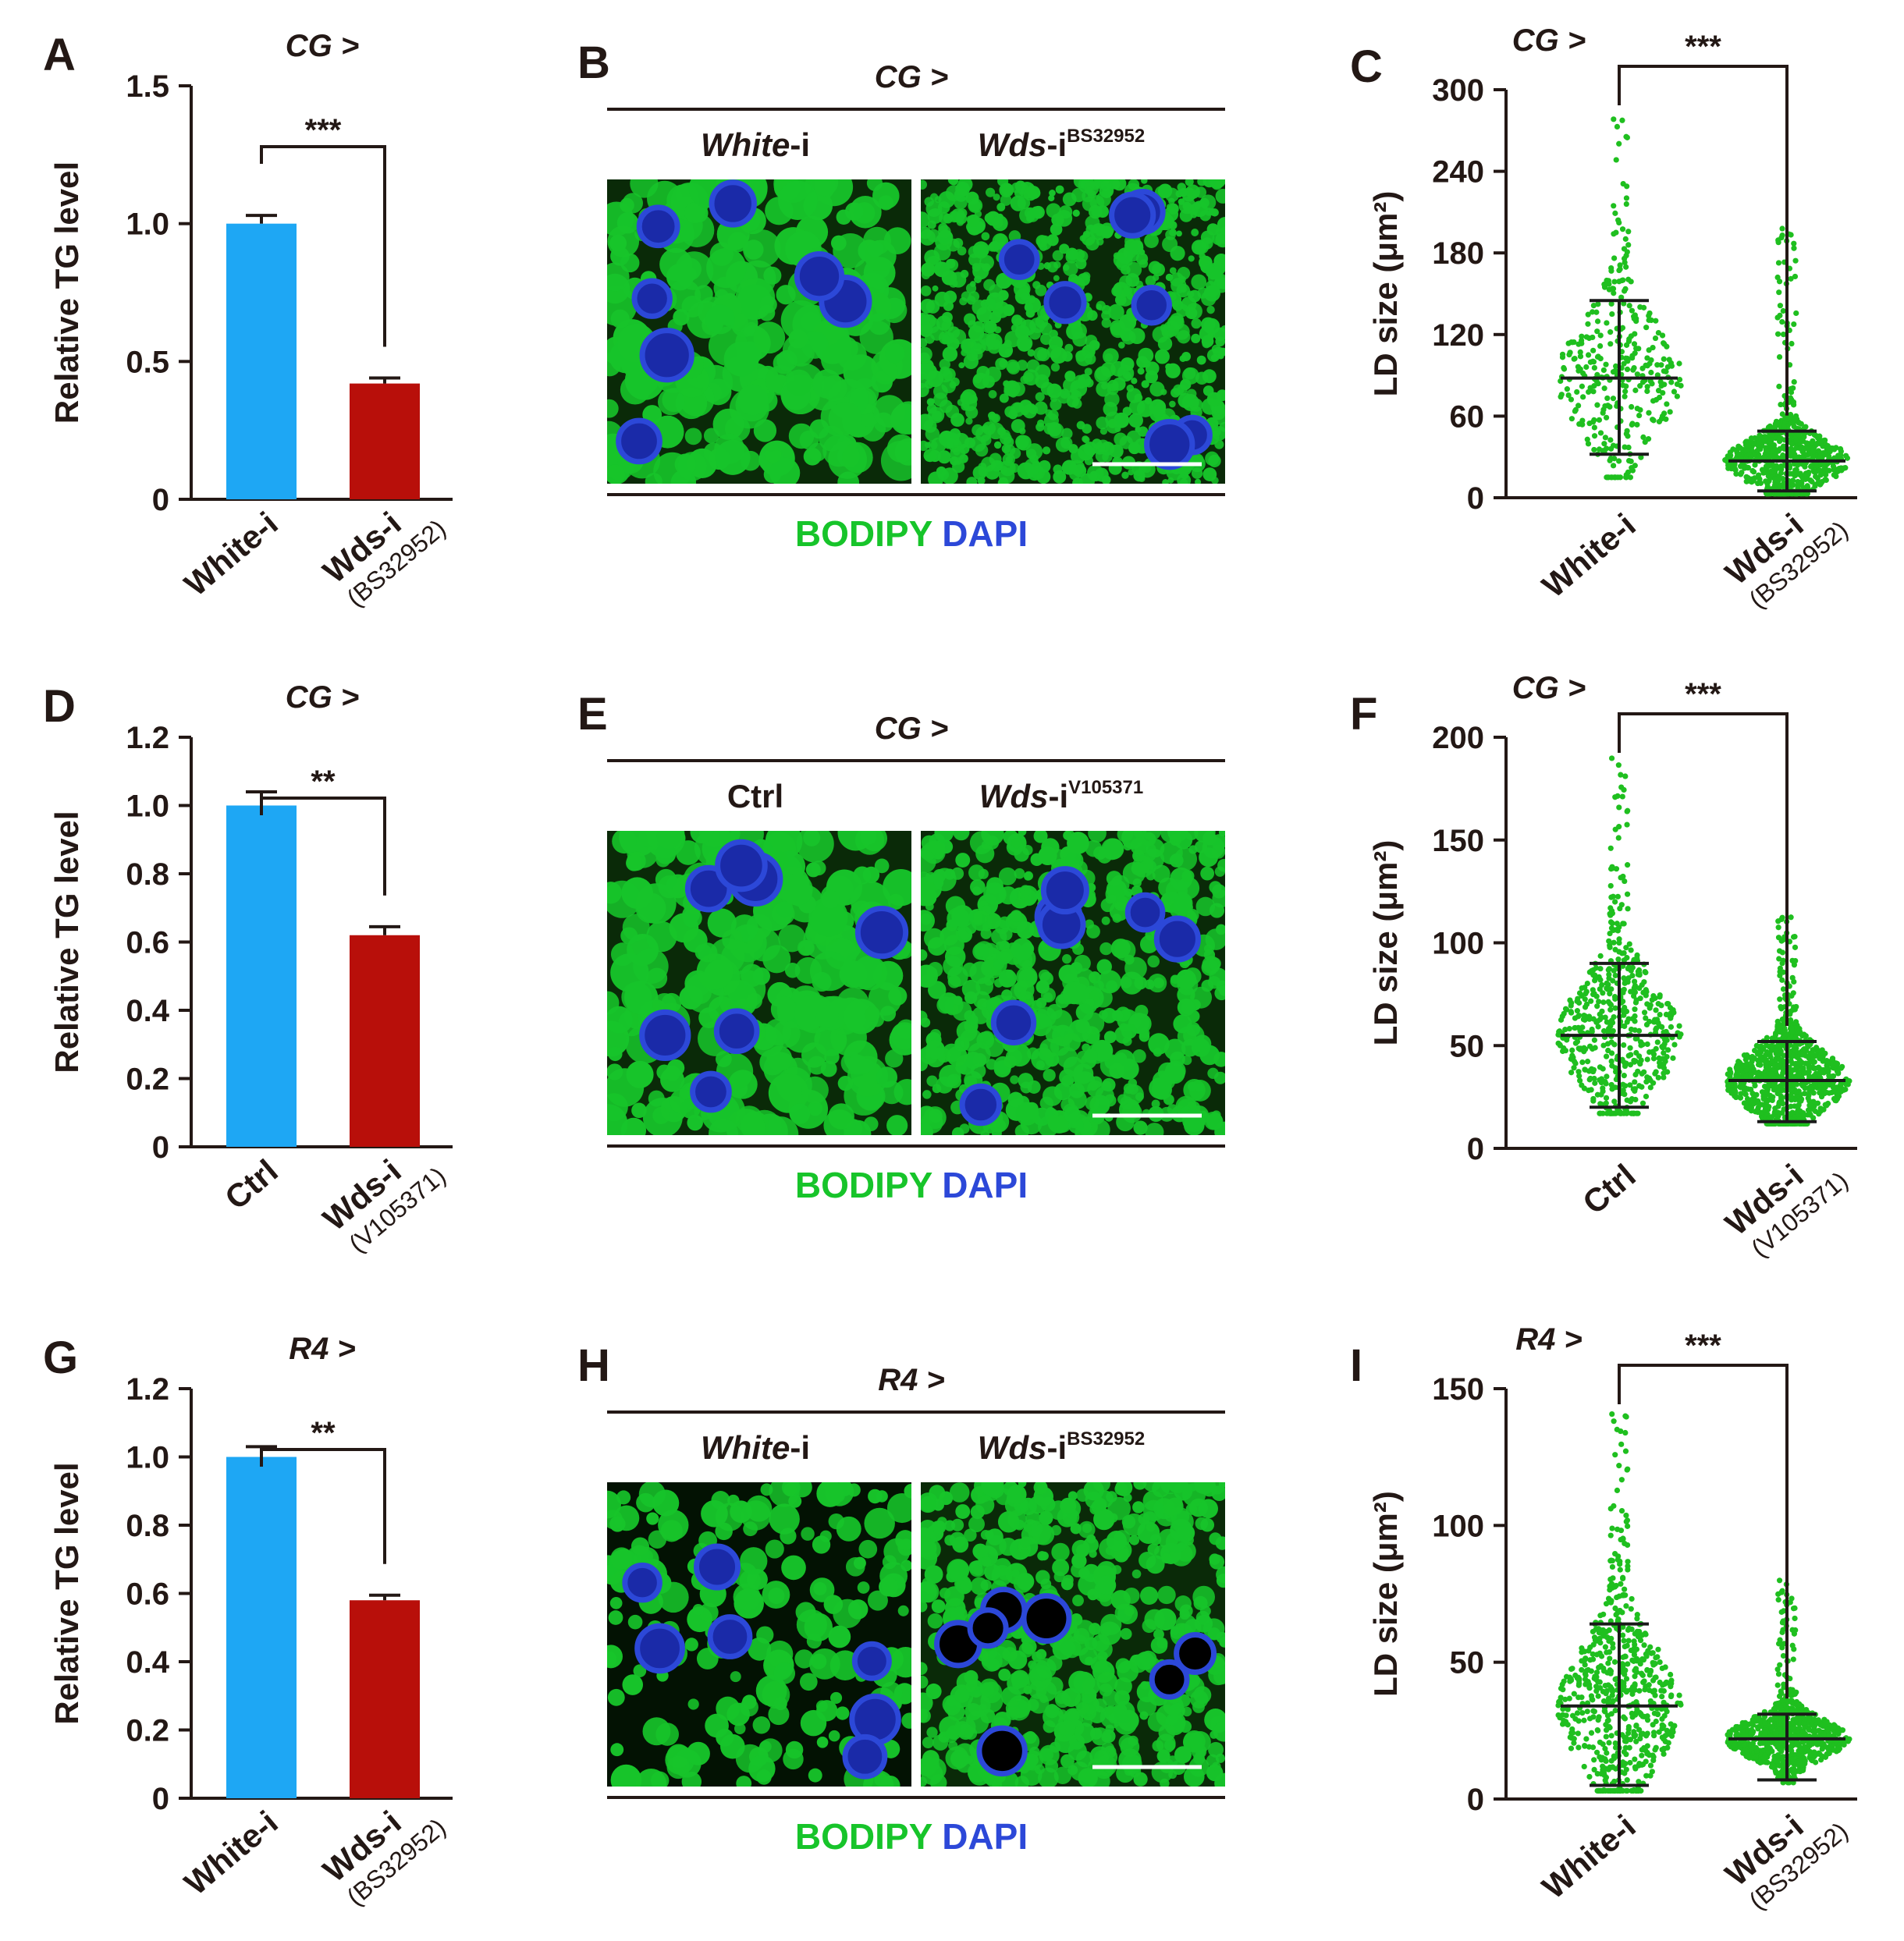  What do you see at coordinates (755, 796) in the screenshot?
I see `column-heading: Ctrl` at bounding box center [755, 796].